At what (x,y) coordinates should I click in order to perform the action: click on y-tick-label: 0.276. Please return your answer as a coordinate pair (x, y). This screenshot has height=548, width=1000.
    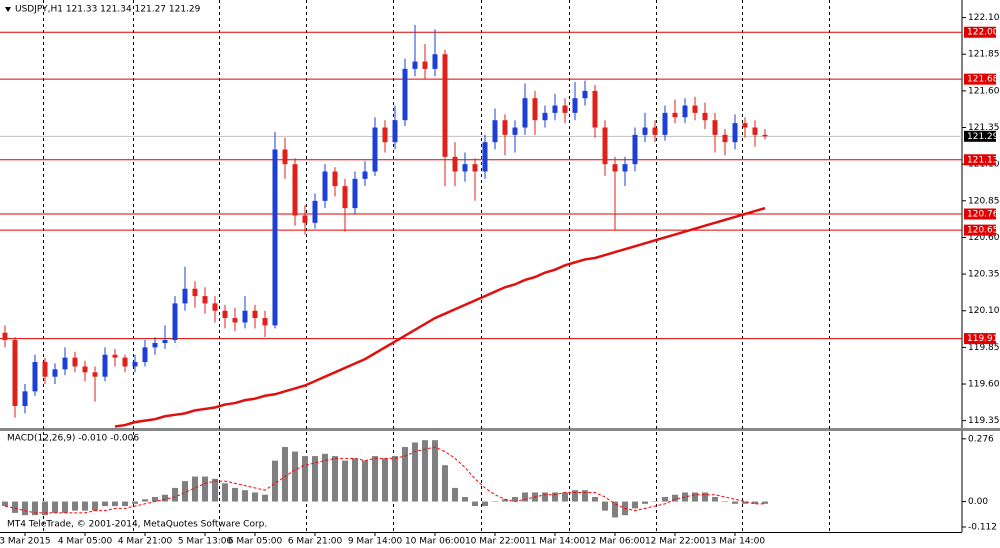
    Looking at the image, I should click on (981, 439).